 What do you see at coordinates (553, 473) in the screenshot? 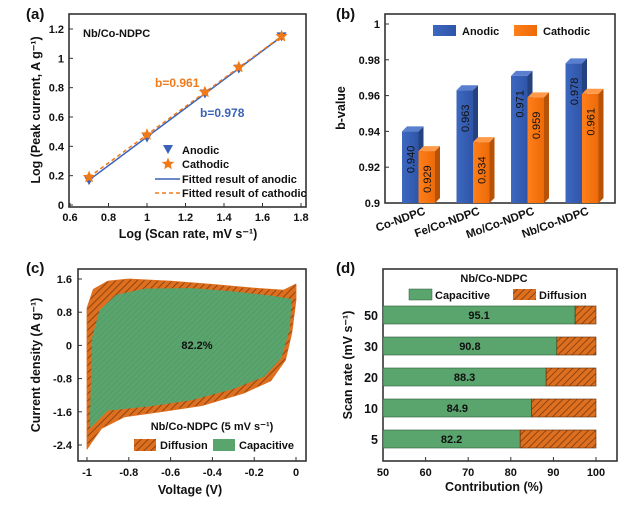
I see `x-tick-label-d: 90` at bounding box center [553, 473].